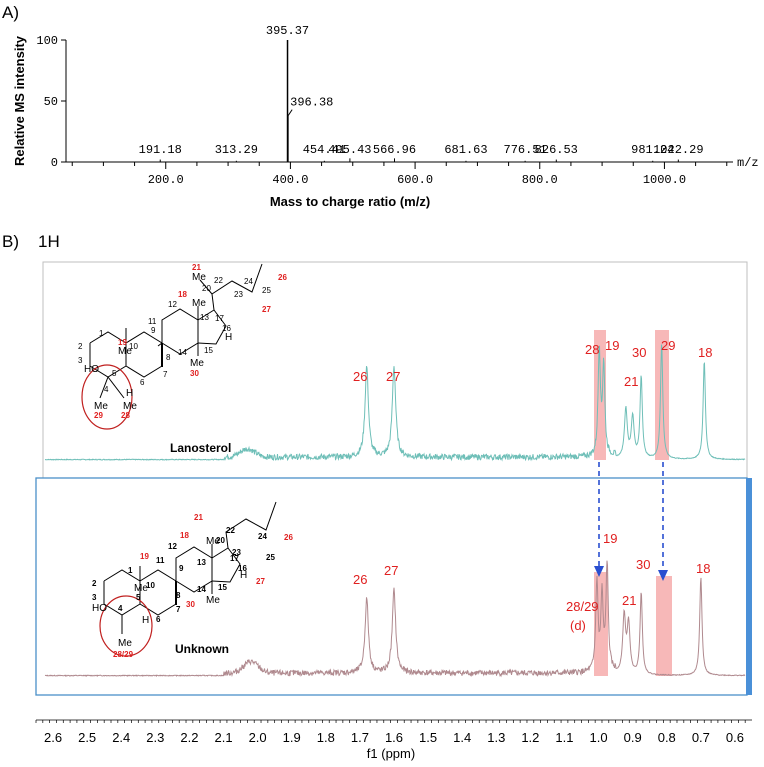 Image resolution: width=764 pixels, height=767 pixels. Describe the element at coordinates (114, 373) in the screenshot. I see `lan-n5: 5` at that location.